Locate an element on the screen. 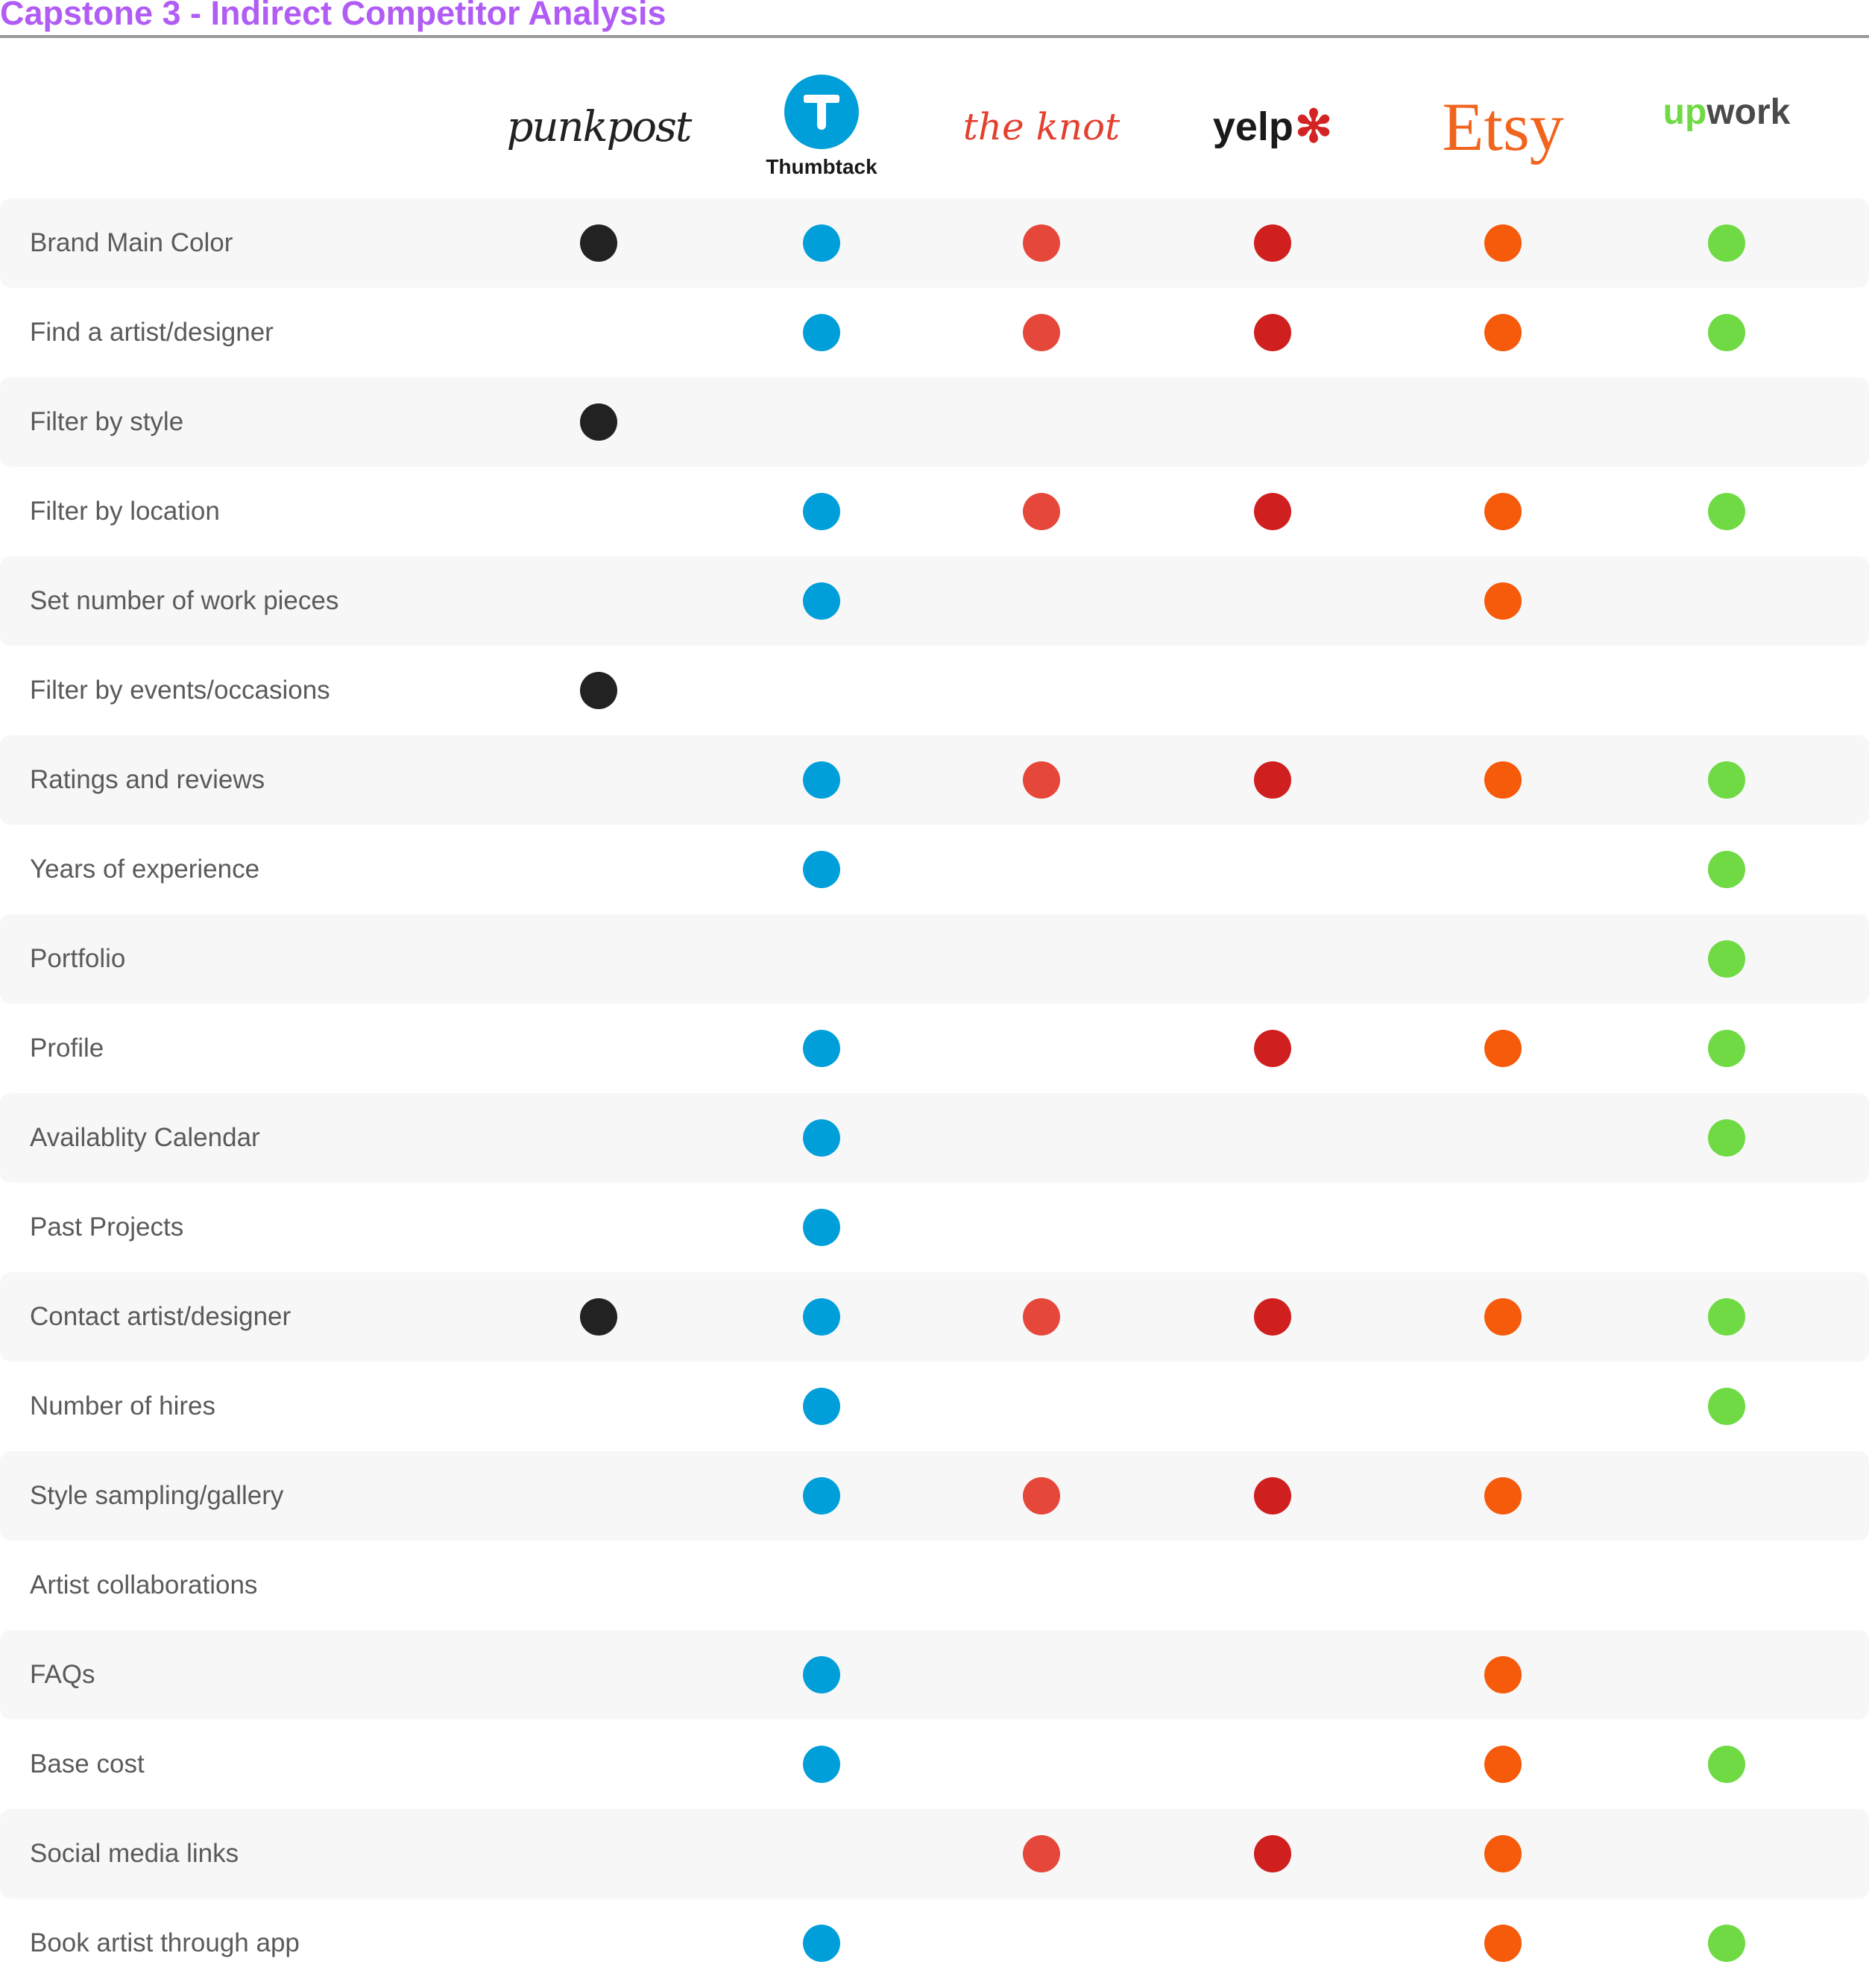 The height and width of the screenshot is (1988, 1869). feature-label: Portfolio is located at coordinates (78, 958).